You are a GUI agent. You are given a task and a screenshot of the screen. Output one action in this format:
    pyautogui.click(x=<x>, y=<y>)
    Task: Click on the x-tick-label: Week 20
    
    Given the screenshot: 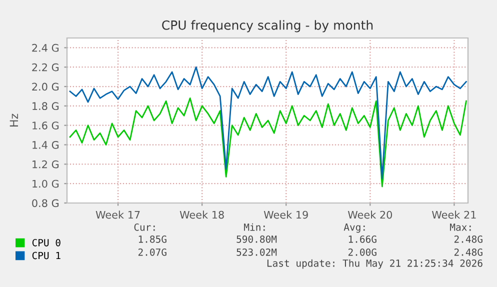 What is the action you would take?
    pyautogui.click(x=370, y=214)
    